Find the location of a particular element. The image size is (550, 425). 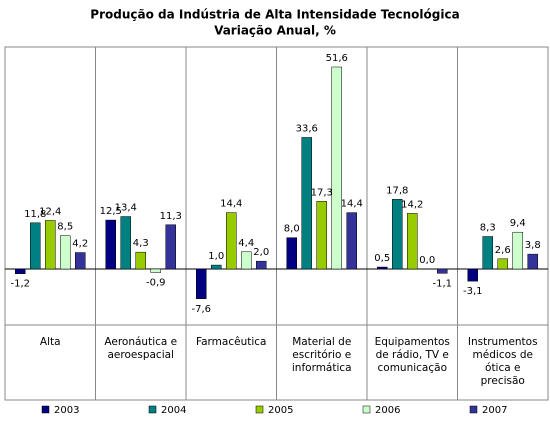

x-tick-label: Farmacêutica is located at coordinates (231, 342).